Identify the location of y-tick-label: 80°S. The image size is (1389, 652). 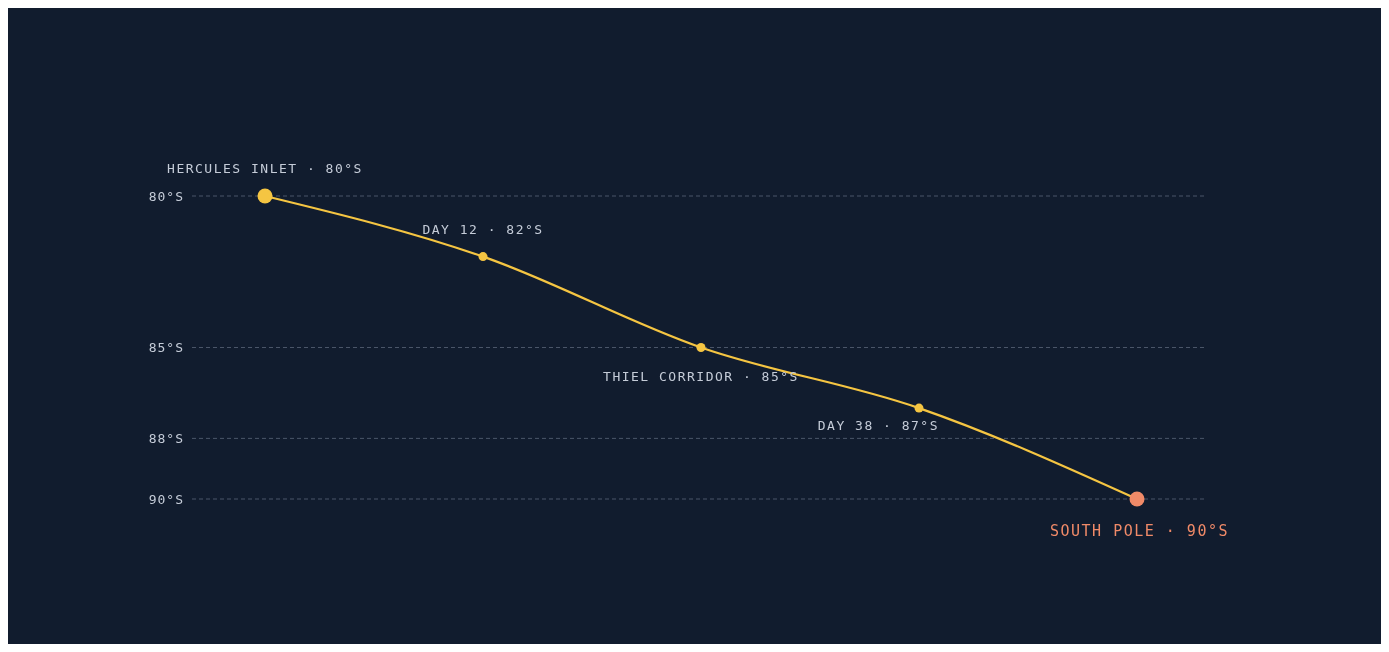
(166, 196).